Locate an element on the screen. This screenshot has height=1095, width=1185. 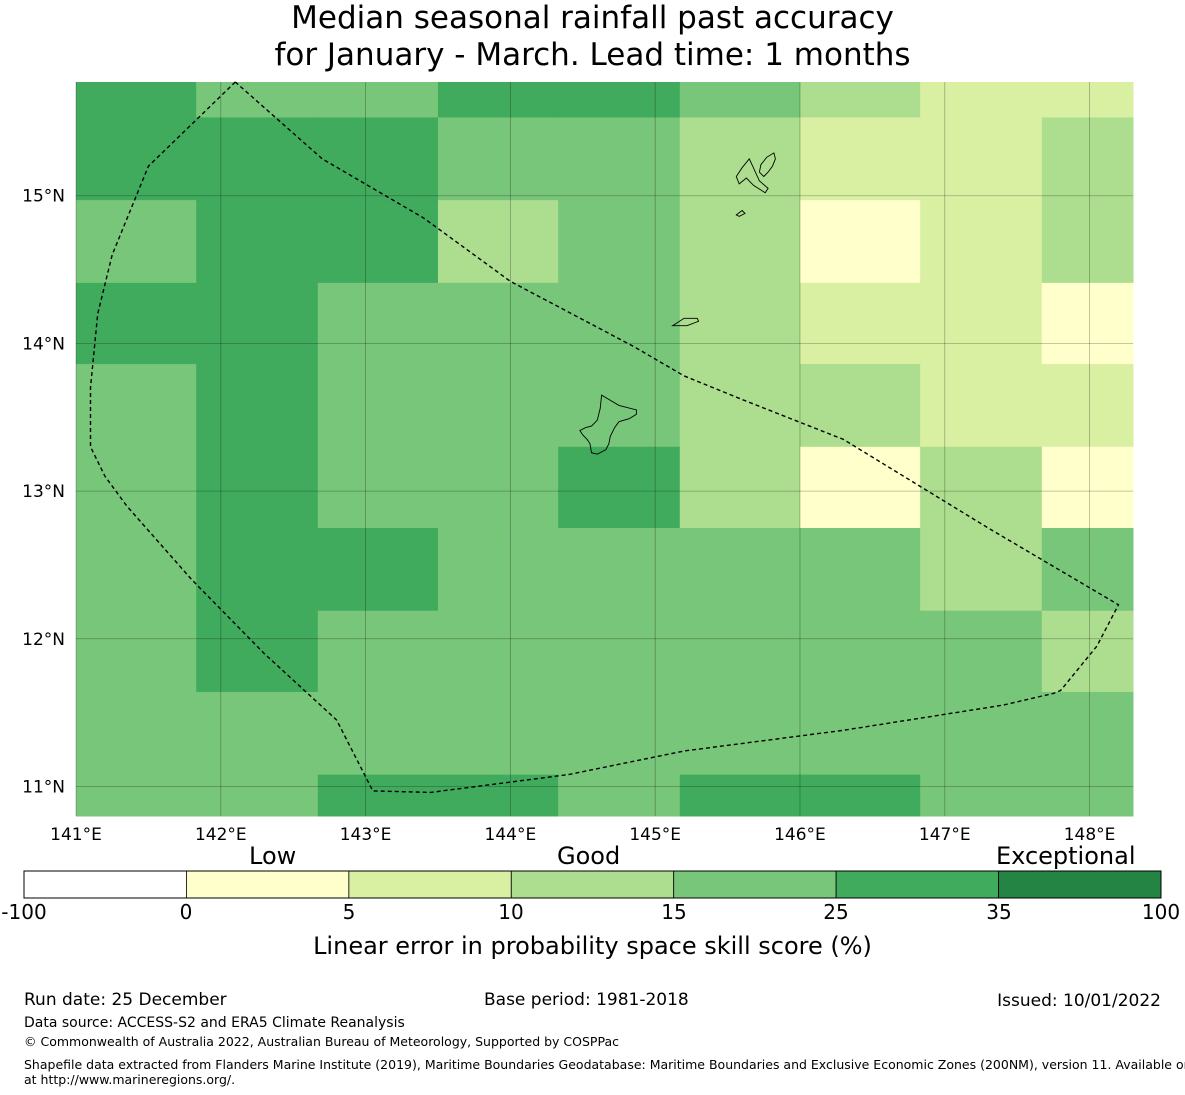
colorbar-tick: 35 is located at coordinates (999, 912).